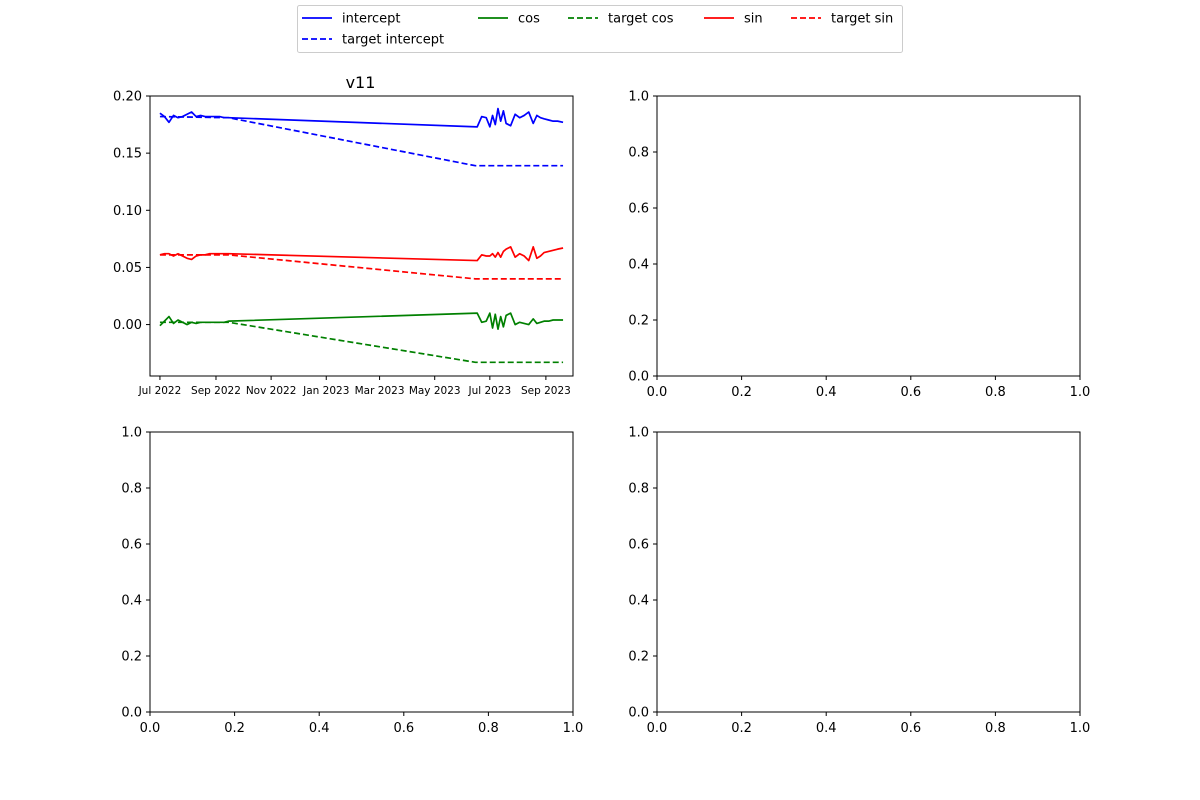 The image size is (1200, 800). I want to click on y-tick-label: 0.10, so click(127, 211).